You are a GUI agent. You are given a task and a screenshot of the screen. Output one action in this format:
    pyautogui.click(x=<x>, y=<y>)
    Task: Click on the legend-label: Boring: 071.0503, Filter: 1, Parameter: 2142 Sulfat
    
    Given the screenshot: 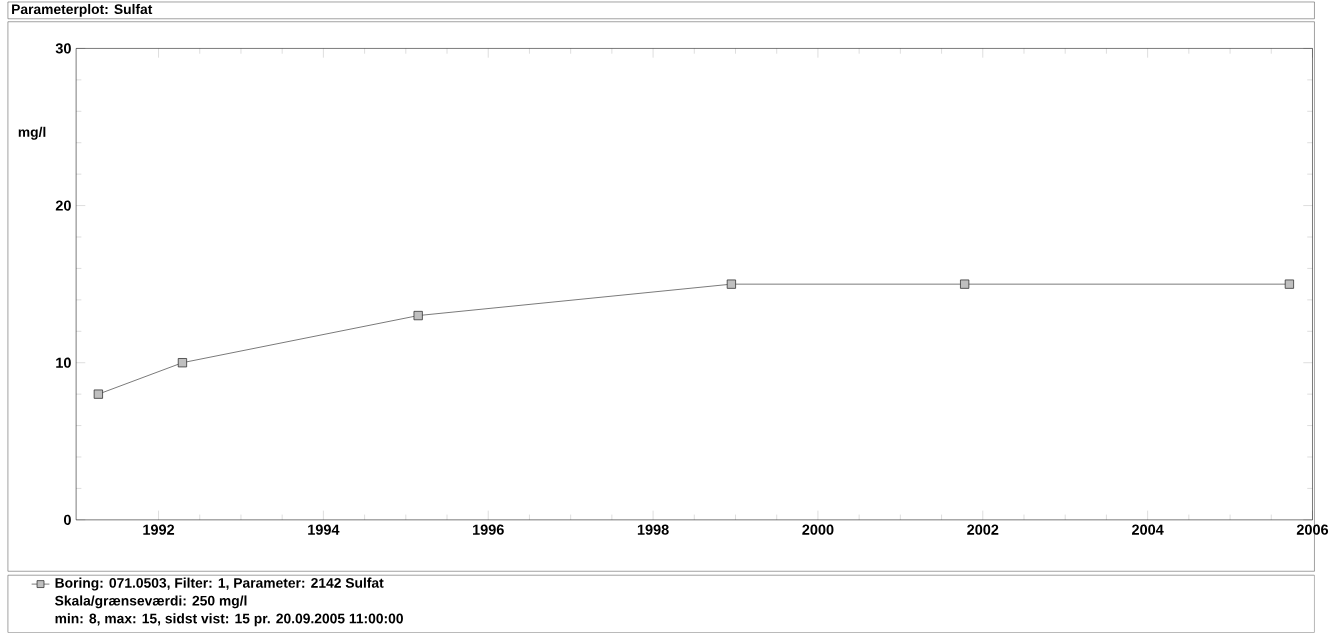 What is the action you would take?
    pyautogui.click(x=219, y=584)
    